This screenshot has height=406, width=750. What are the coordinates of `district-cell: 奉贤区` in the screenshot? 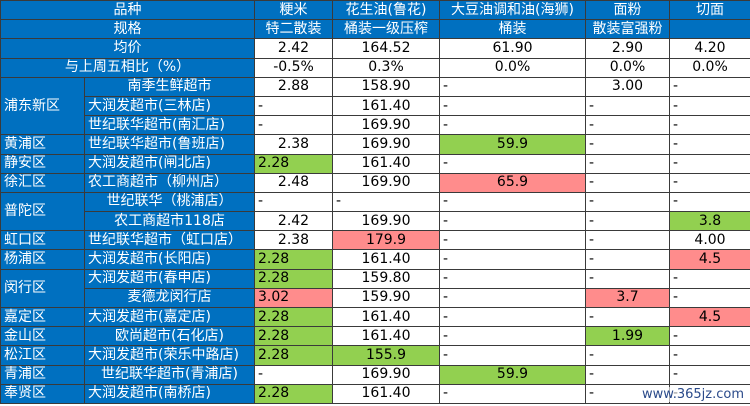 It's located at (42, 393).